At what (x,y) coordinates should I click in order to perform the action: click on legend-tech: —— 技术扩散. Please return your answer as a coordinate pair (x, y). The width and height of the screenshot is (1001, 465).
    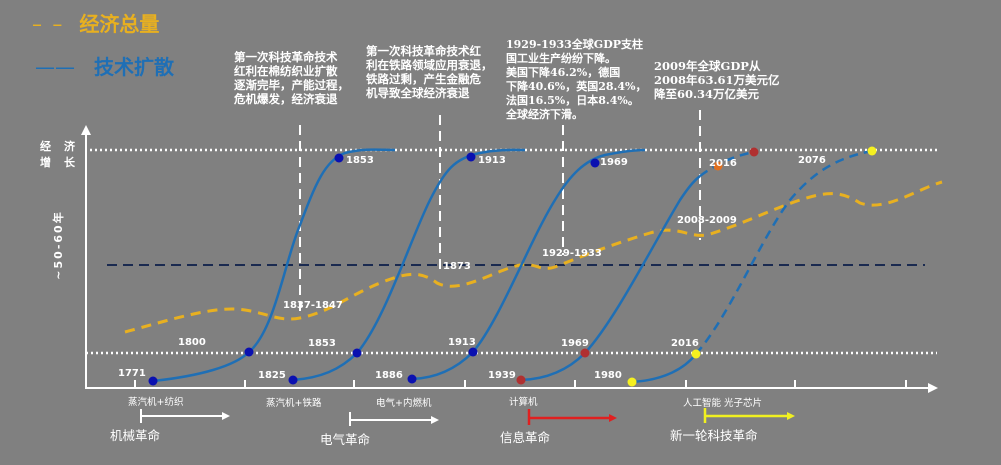
    Looking at the image, I should click on (104, 65).